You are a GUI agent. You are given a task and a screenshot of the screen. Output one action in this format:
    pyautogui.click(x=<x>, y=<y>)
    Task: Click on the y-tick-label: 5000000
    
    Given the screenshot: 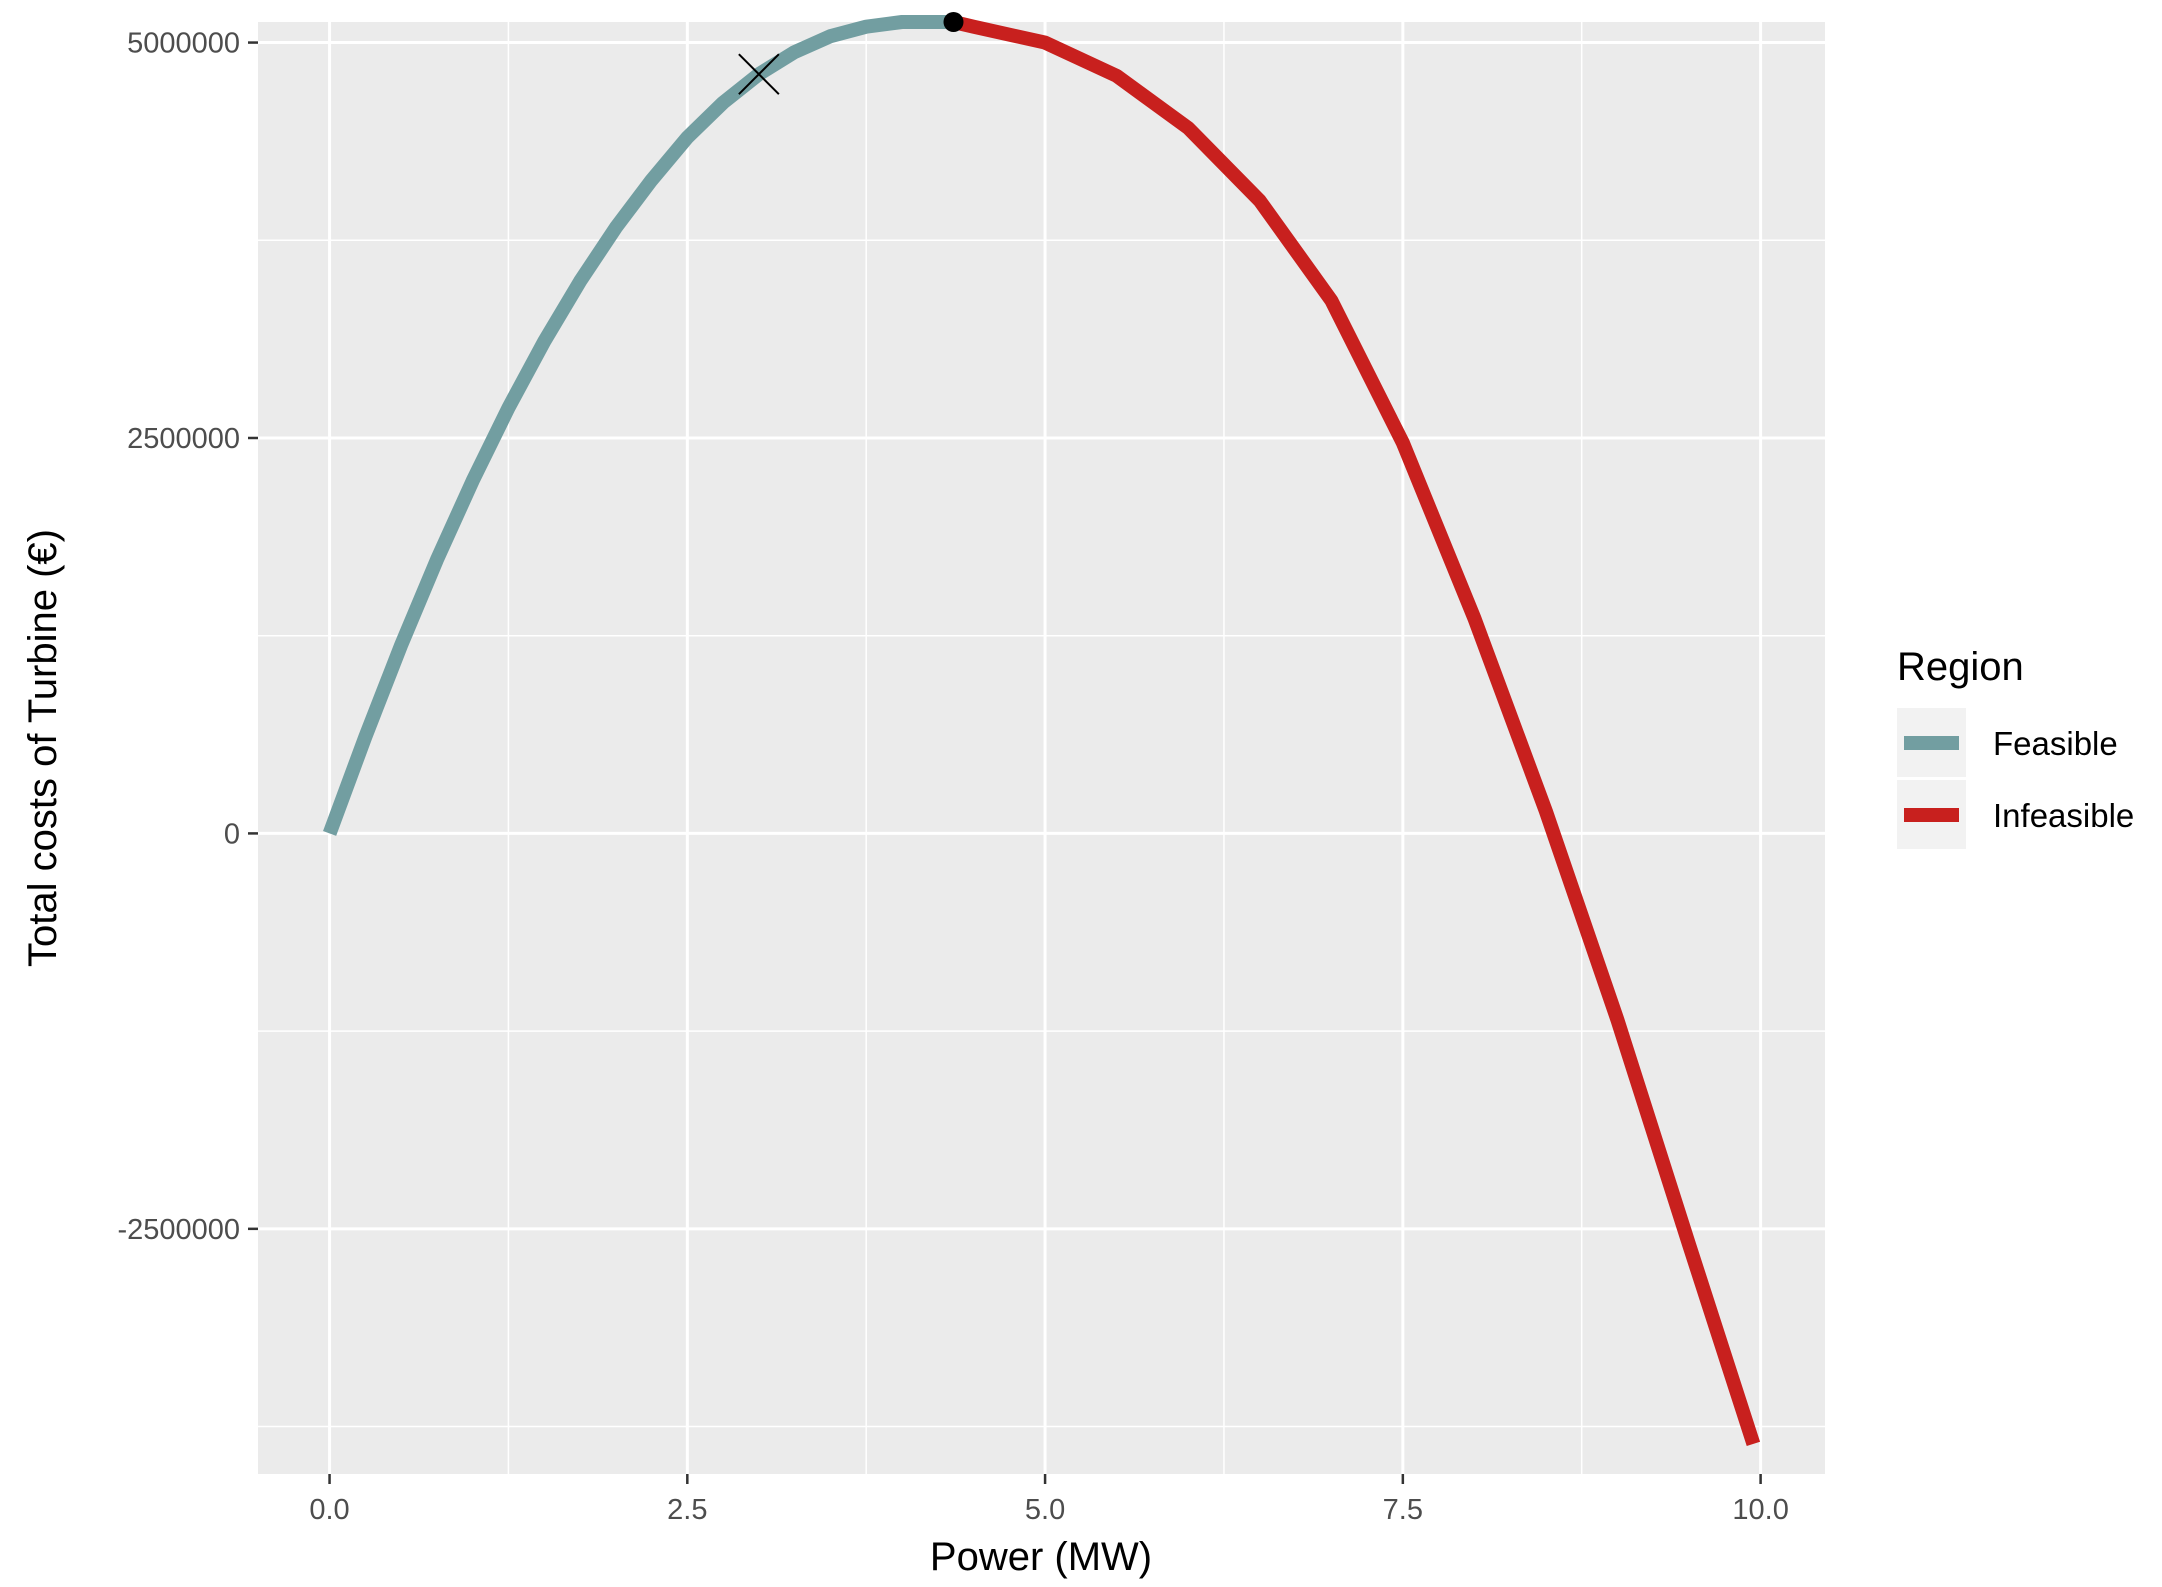 What is the action you would take?
    pyautogui.click(x=183, y=44)
    